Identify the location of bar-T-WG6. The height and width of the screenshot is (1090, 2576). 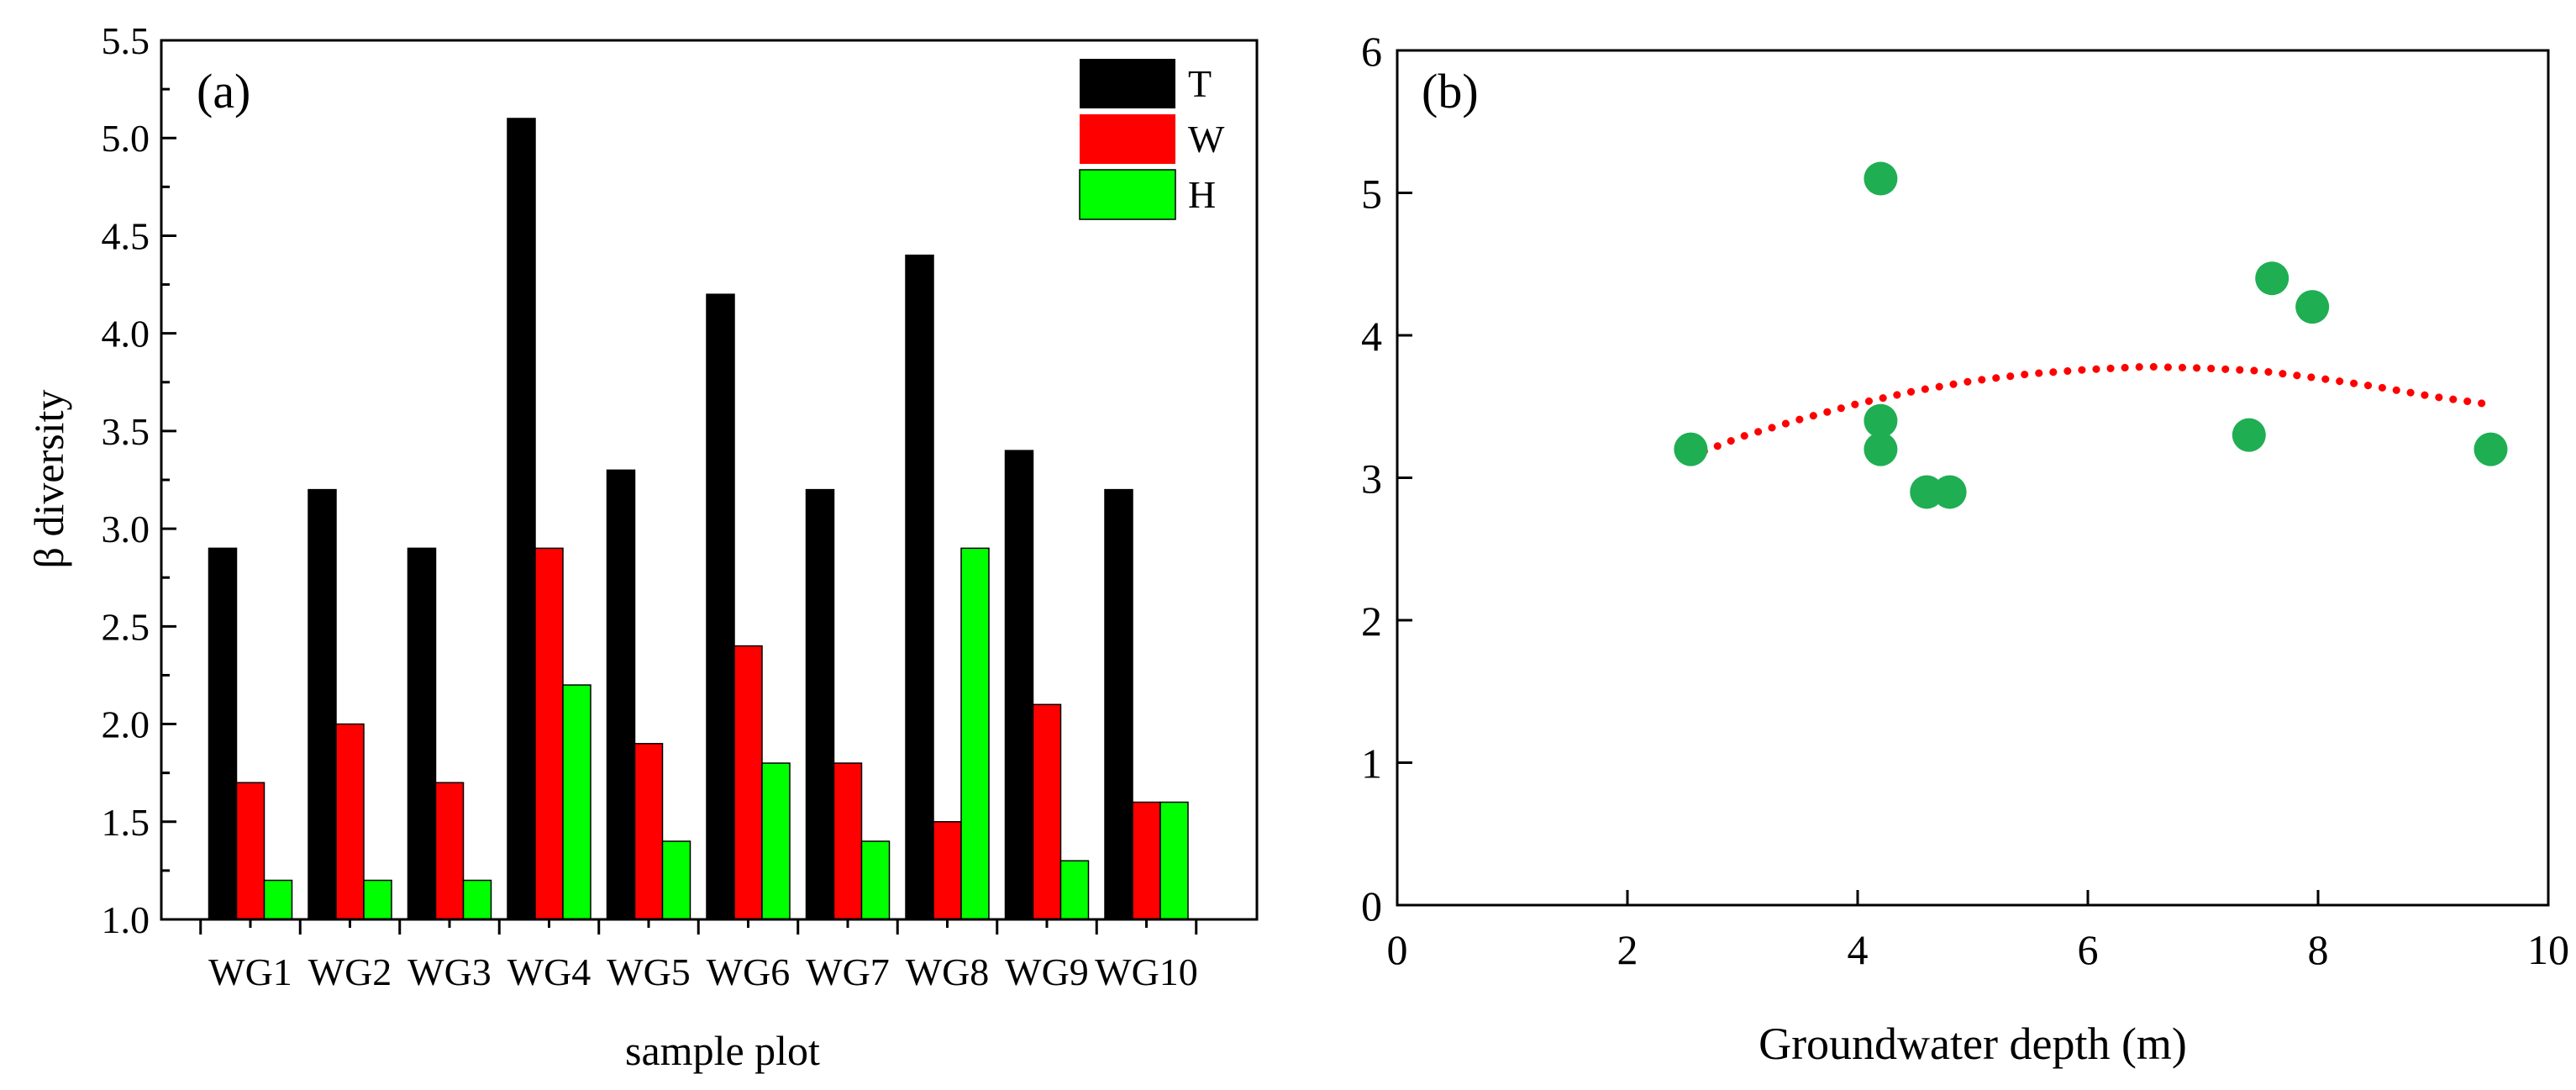
(720, 606).